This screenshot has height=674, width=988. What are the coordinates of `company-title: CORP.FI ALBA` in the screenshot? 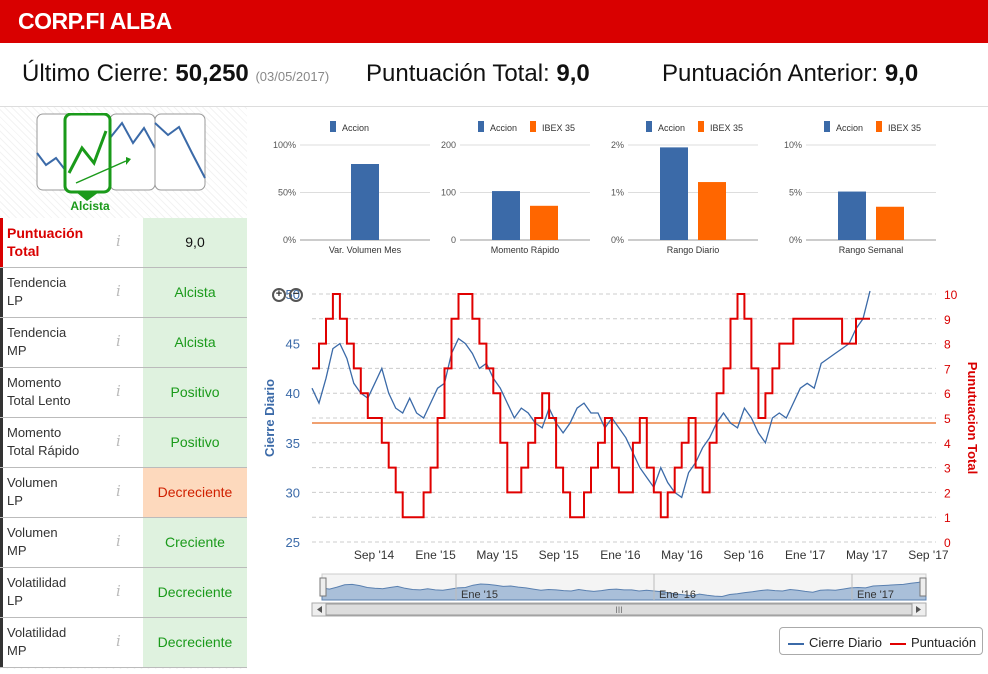 It's located at (95, 21).